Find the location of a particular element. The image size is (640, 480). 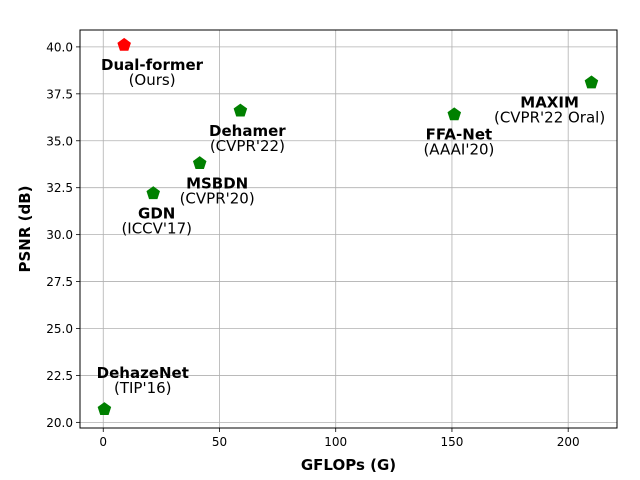

x-tick-label: 0 is located at coordinates (103, 442).